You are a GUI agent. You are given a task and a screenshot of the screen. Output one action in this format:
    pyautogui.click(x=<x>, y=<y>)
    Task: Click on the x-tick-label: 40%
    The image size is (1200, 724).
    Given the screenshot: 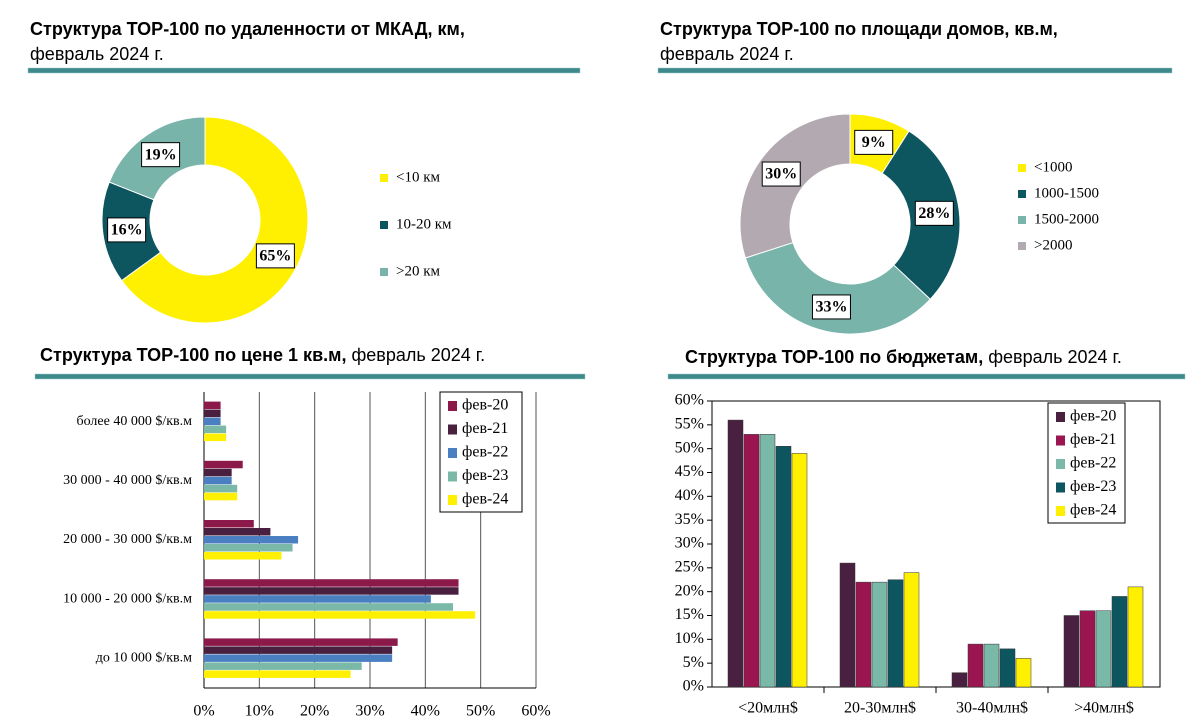 What is the action you would take?
    pyautogui.click(x=425, y=711)
    